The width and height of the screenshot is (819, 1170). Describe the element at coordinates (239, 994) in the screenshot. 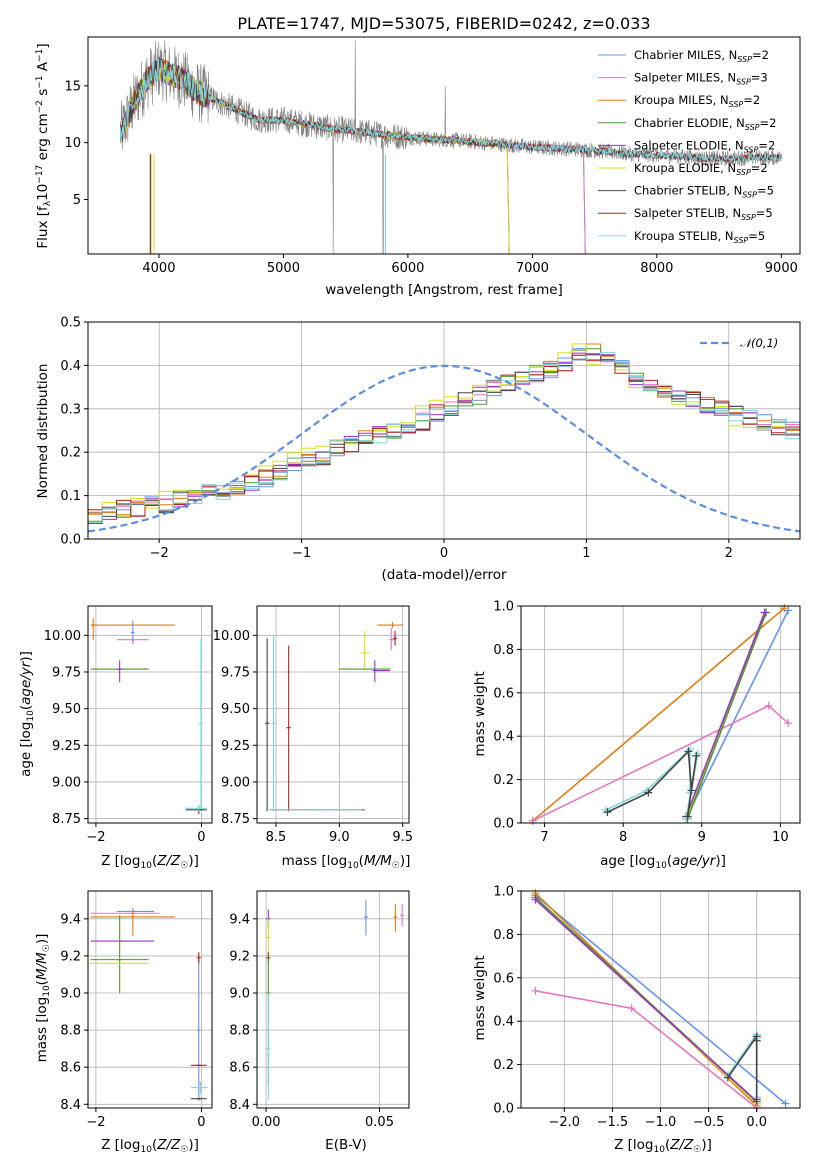

I see `y-tick-label: 9.0` at that location.